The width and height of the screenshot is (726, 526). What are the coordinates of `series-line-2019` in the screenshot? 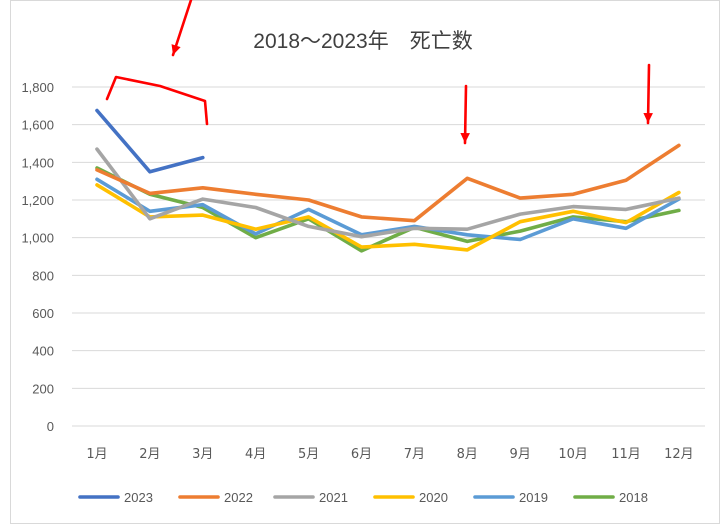 It's located at (388, 209).